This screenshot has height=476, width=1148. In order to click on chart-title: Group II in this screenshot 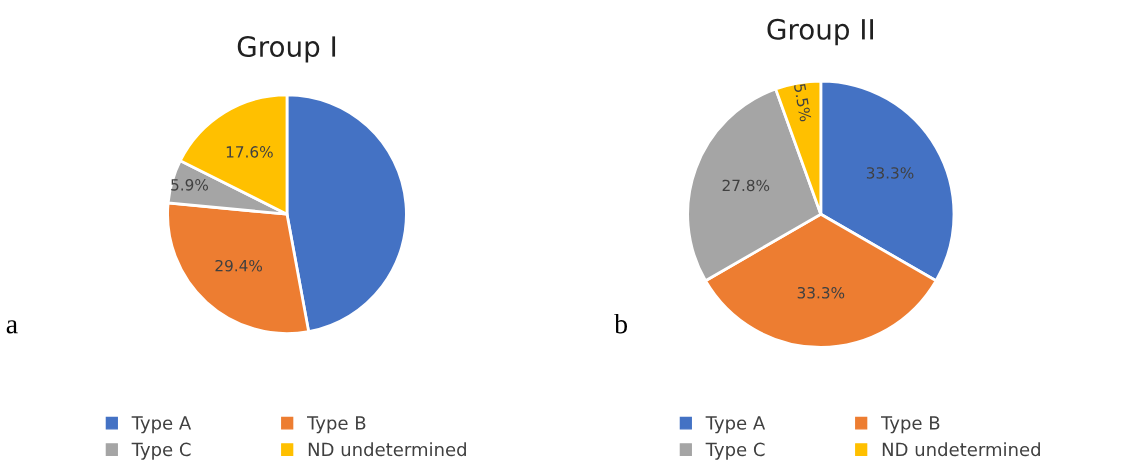, I will do `click(820, 32)`.